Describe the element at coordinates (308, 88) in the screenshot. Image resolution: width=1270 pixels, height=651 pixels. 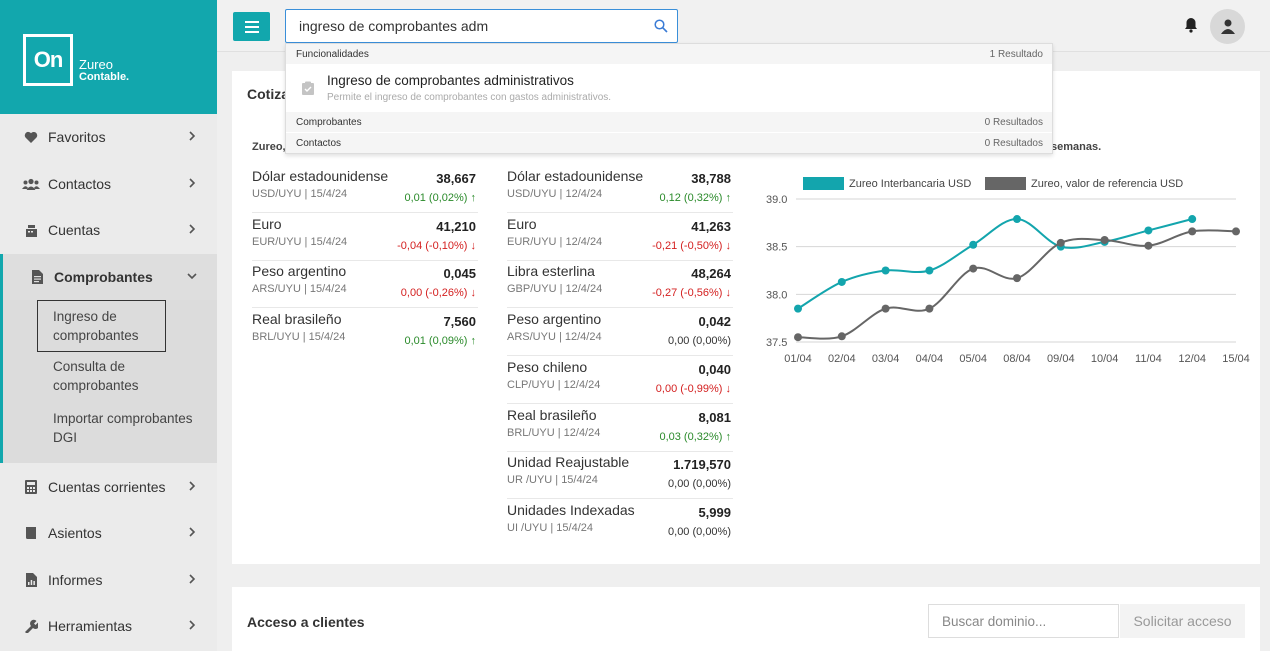
I see `clipboard-check-icon` at that location.